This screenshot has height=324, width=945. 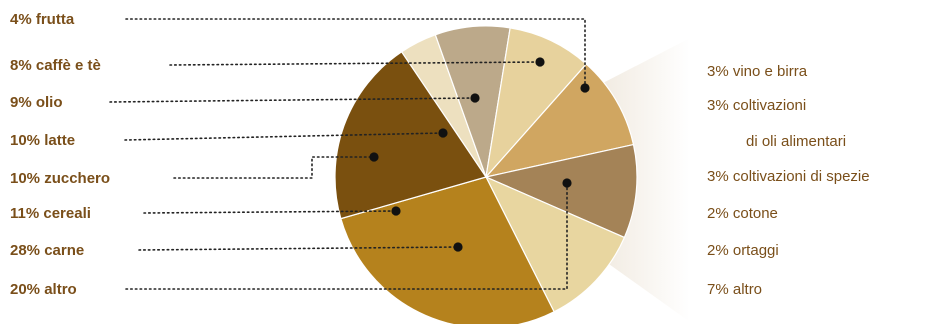 What do you see at coordinates (743, 250) in the screenshot?
I see `breakdown-label-2-ortaggi: 2% ortaggi` at bounding box center [743, 250].